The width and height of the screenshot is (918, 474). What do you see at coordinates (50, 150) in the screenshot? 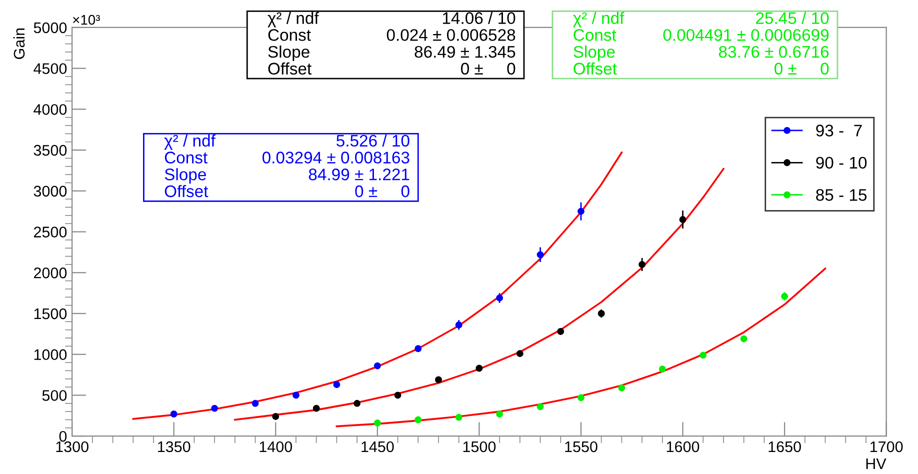
I see `y-tick-label: 3500` at bounding box center [50, 150].